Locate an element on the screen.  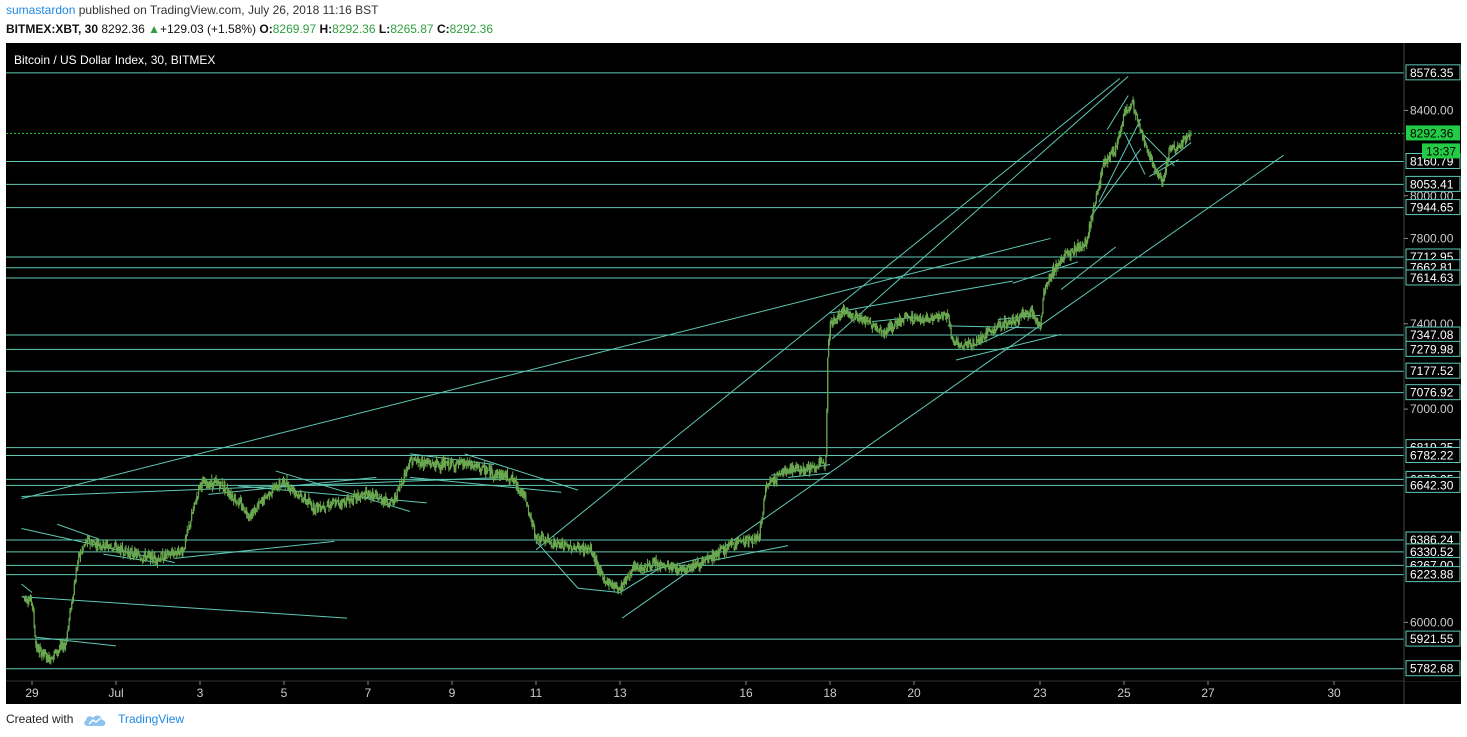
time-tick-label: 27 is located at coordinates (1208, 693).